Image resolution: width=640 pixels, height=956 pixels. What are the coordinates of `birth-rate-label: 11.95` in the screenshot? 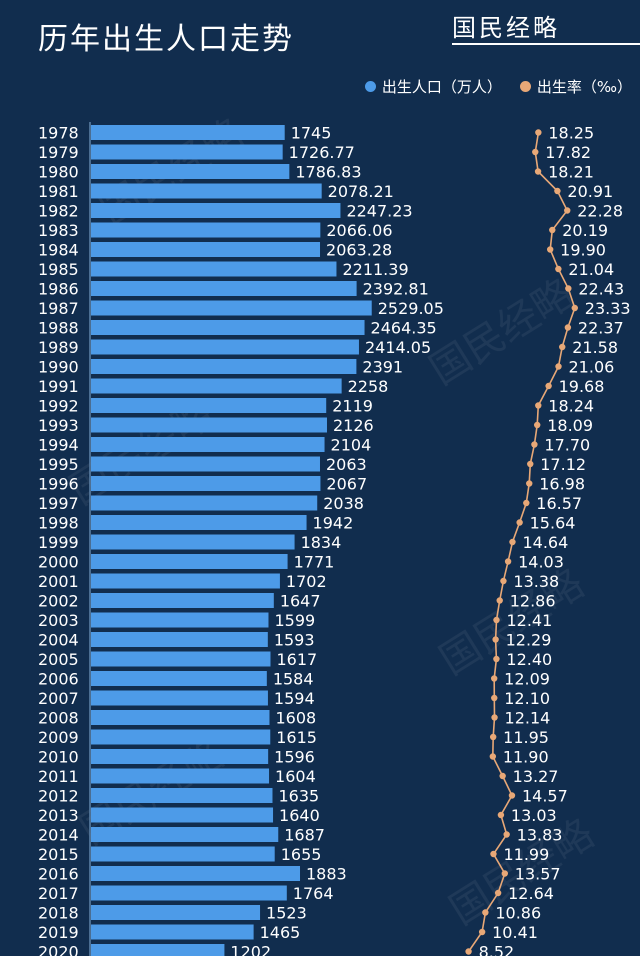 It's located at (526, 737).